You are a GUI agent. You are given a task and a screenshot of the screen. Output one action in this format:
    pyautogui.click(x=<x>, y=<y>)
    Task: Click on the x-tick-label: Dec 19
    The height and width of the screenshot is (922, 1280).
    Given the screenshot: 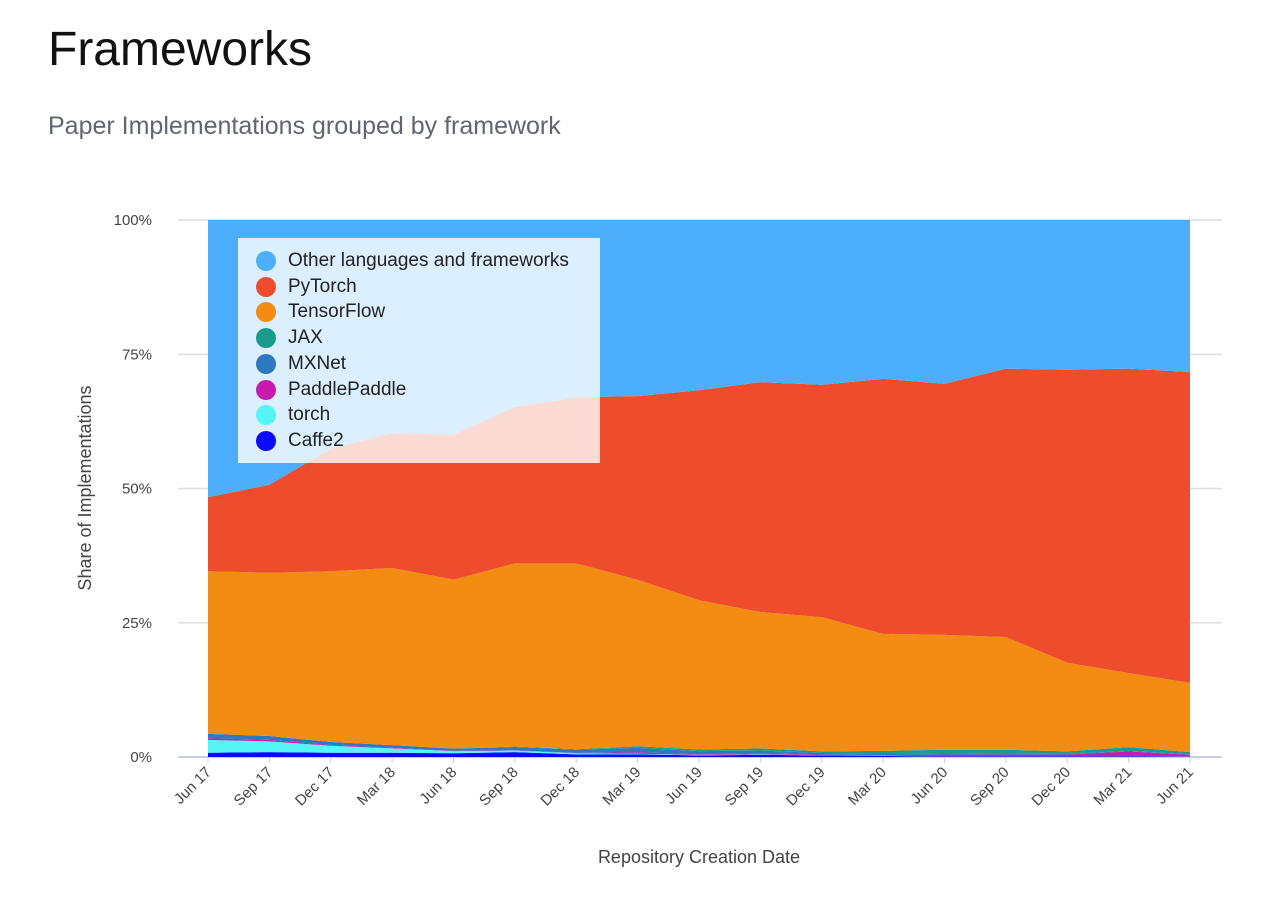 What is the action you would take?
    pyautogui.click(x=806, y=787)
    